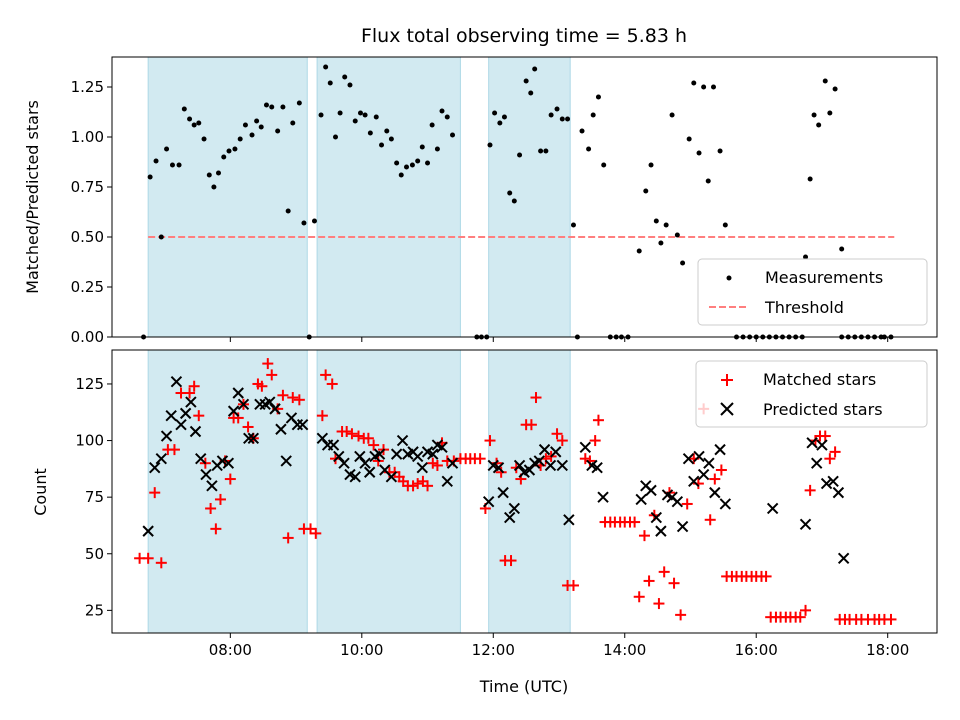 This screenshot has width=960, height=720. I want to click on ratio-y-tick-label: 0.75, so click(87, 187).